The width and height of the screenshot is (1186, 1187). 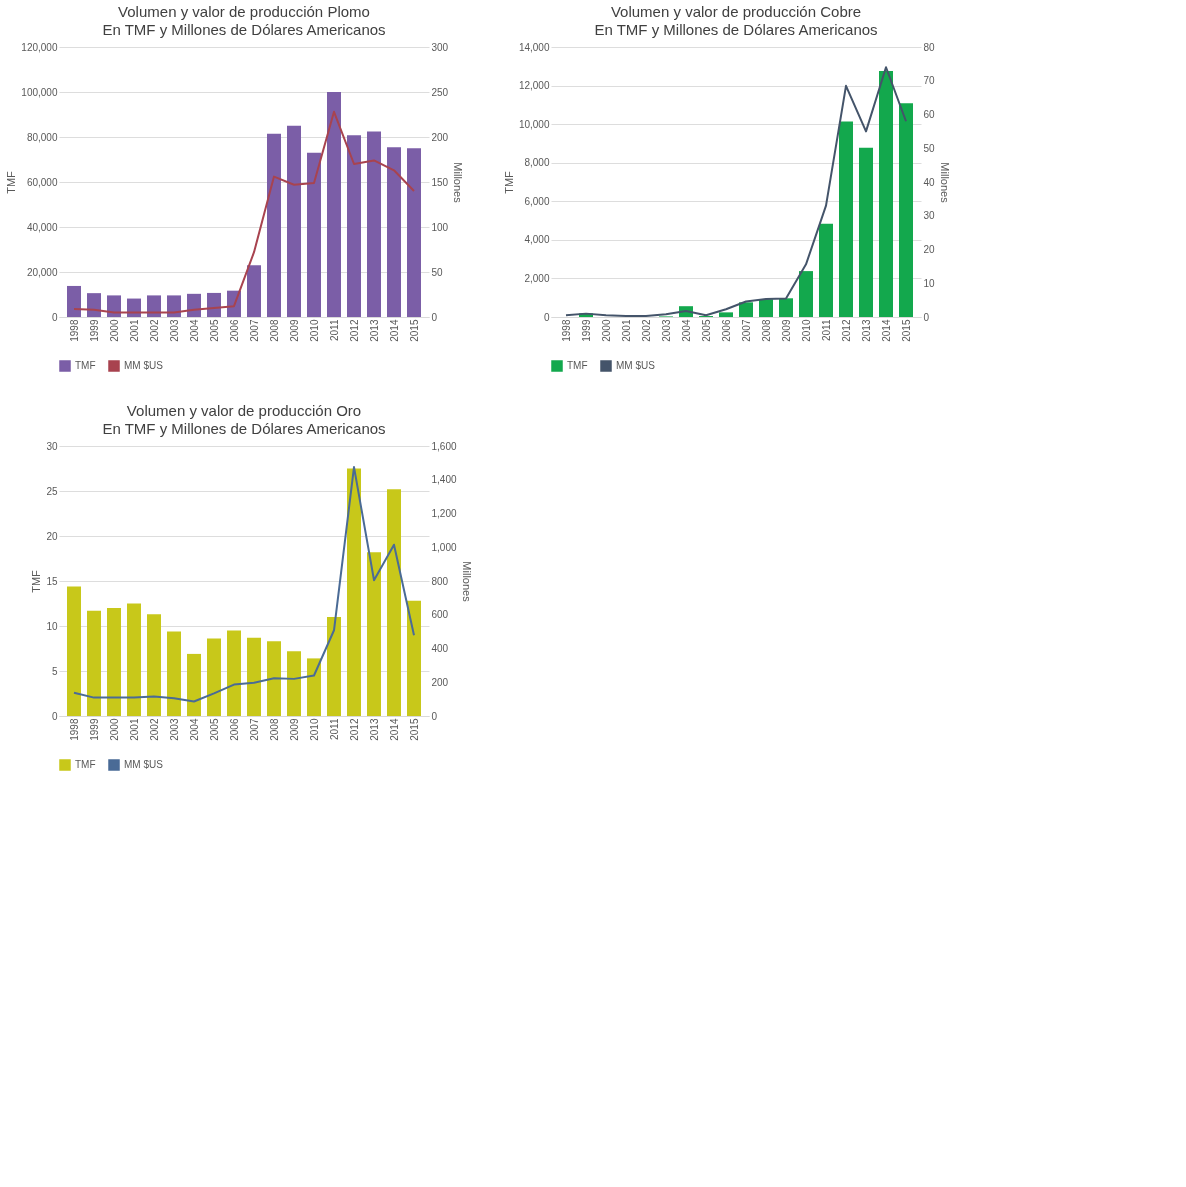 I want to click on y-tick-label: 40,000, so click(x=42, y=227).